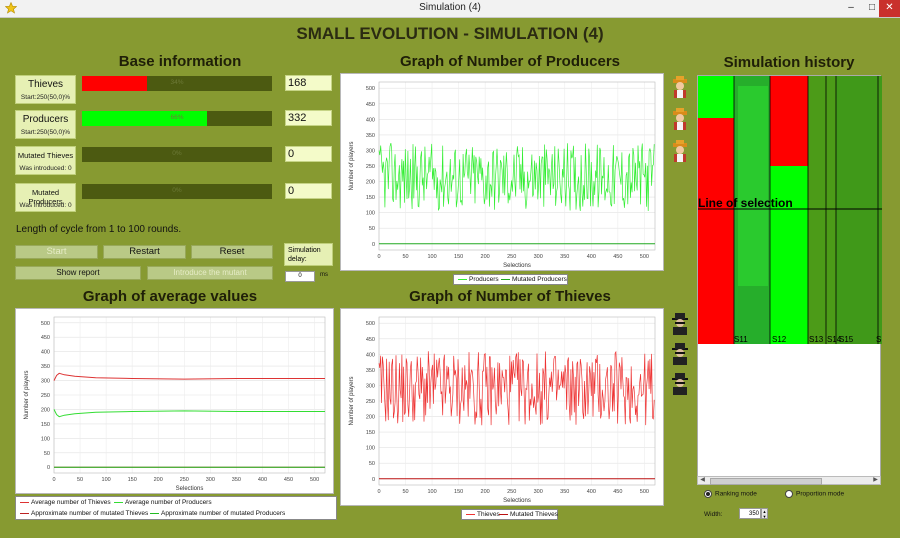  I want to click on x-tick-label: 300, so click(538, 257).